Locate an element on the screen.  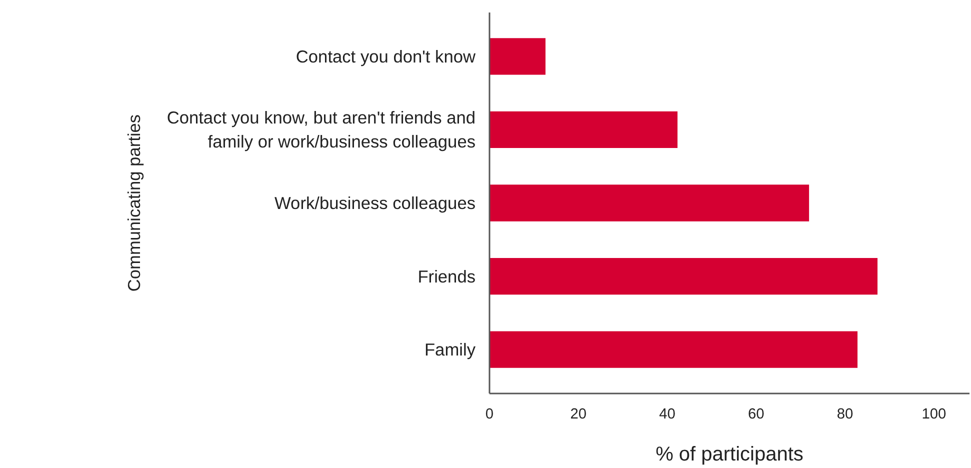
y-tick-label: Friends is located at coordinates (447, 276).